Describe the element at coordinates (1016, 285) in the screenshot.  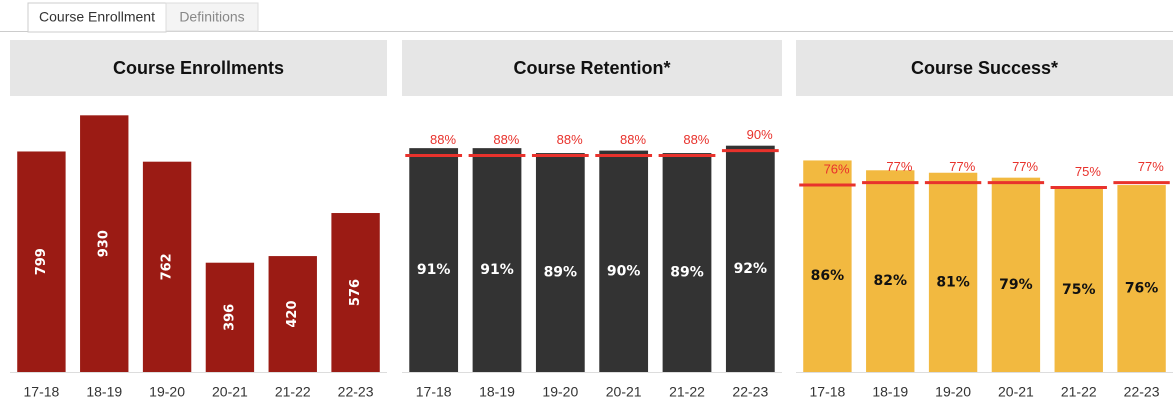
I see `data-label: 79%` at that location.